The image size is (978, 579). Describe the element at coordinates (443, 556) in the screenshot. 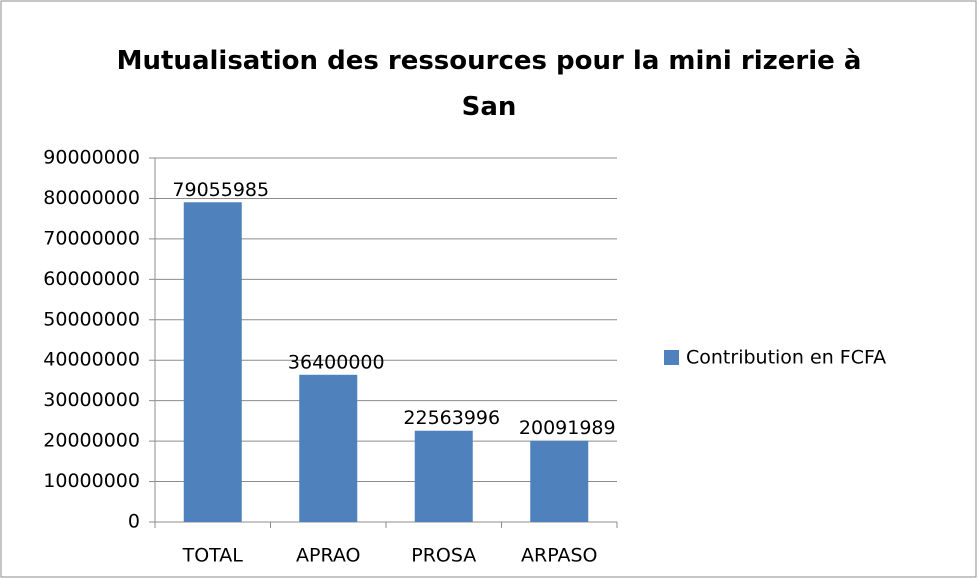

I see `x-tick-label: PROSA` at that location.